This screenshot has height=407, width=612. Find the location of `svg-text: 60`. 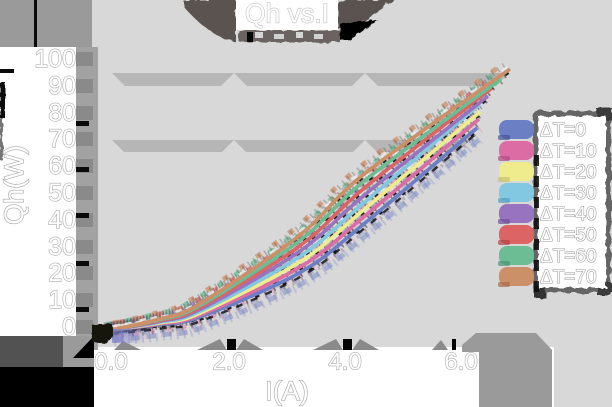

svg-text: 60 is located at coordinates (62, 166).